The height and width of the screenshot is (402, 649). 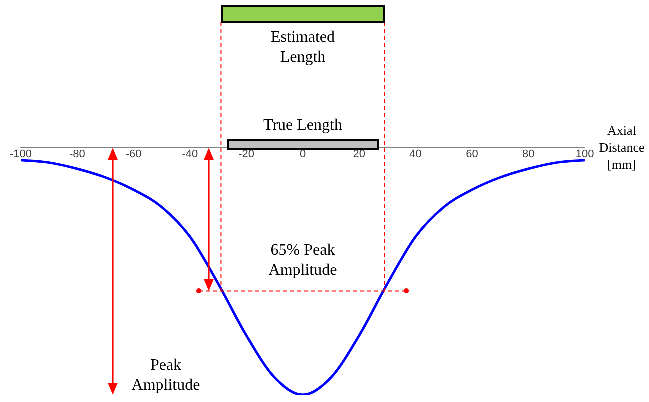 I want to click on text: Estimated Length, so click(x=303, y=48).